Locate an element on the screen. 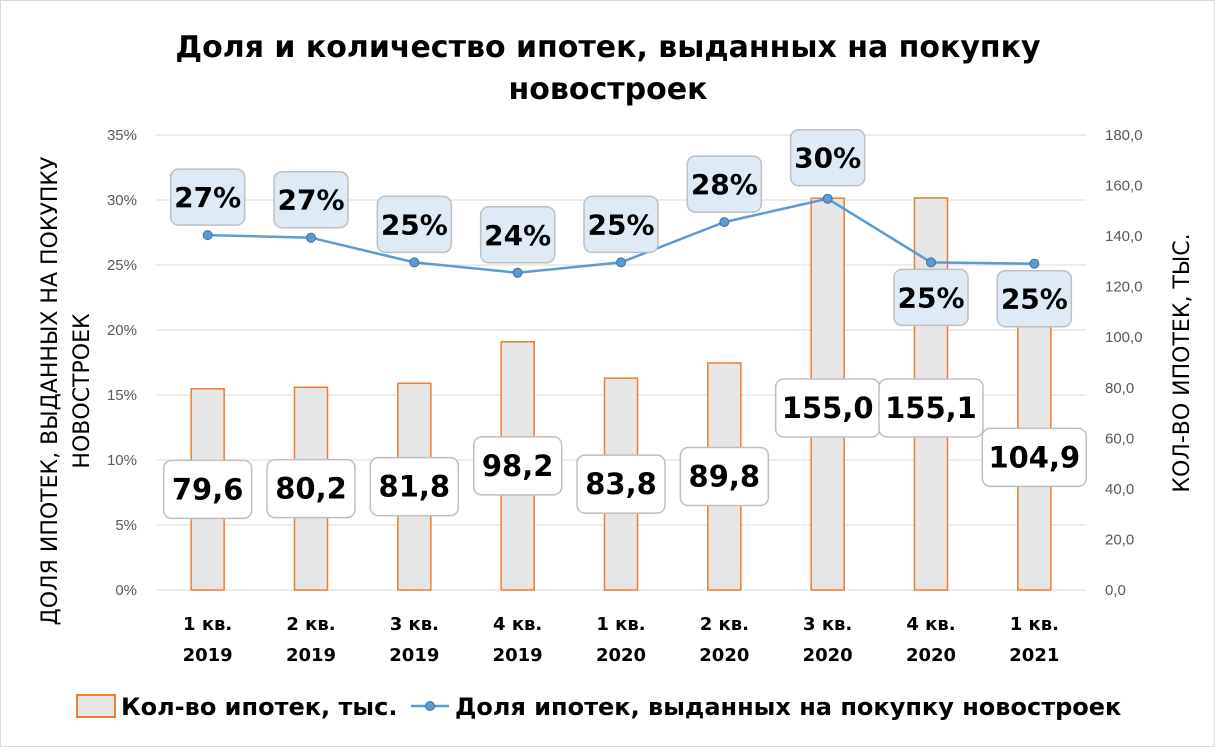  line-series is located at coordinates (621, 235).